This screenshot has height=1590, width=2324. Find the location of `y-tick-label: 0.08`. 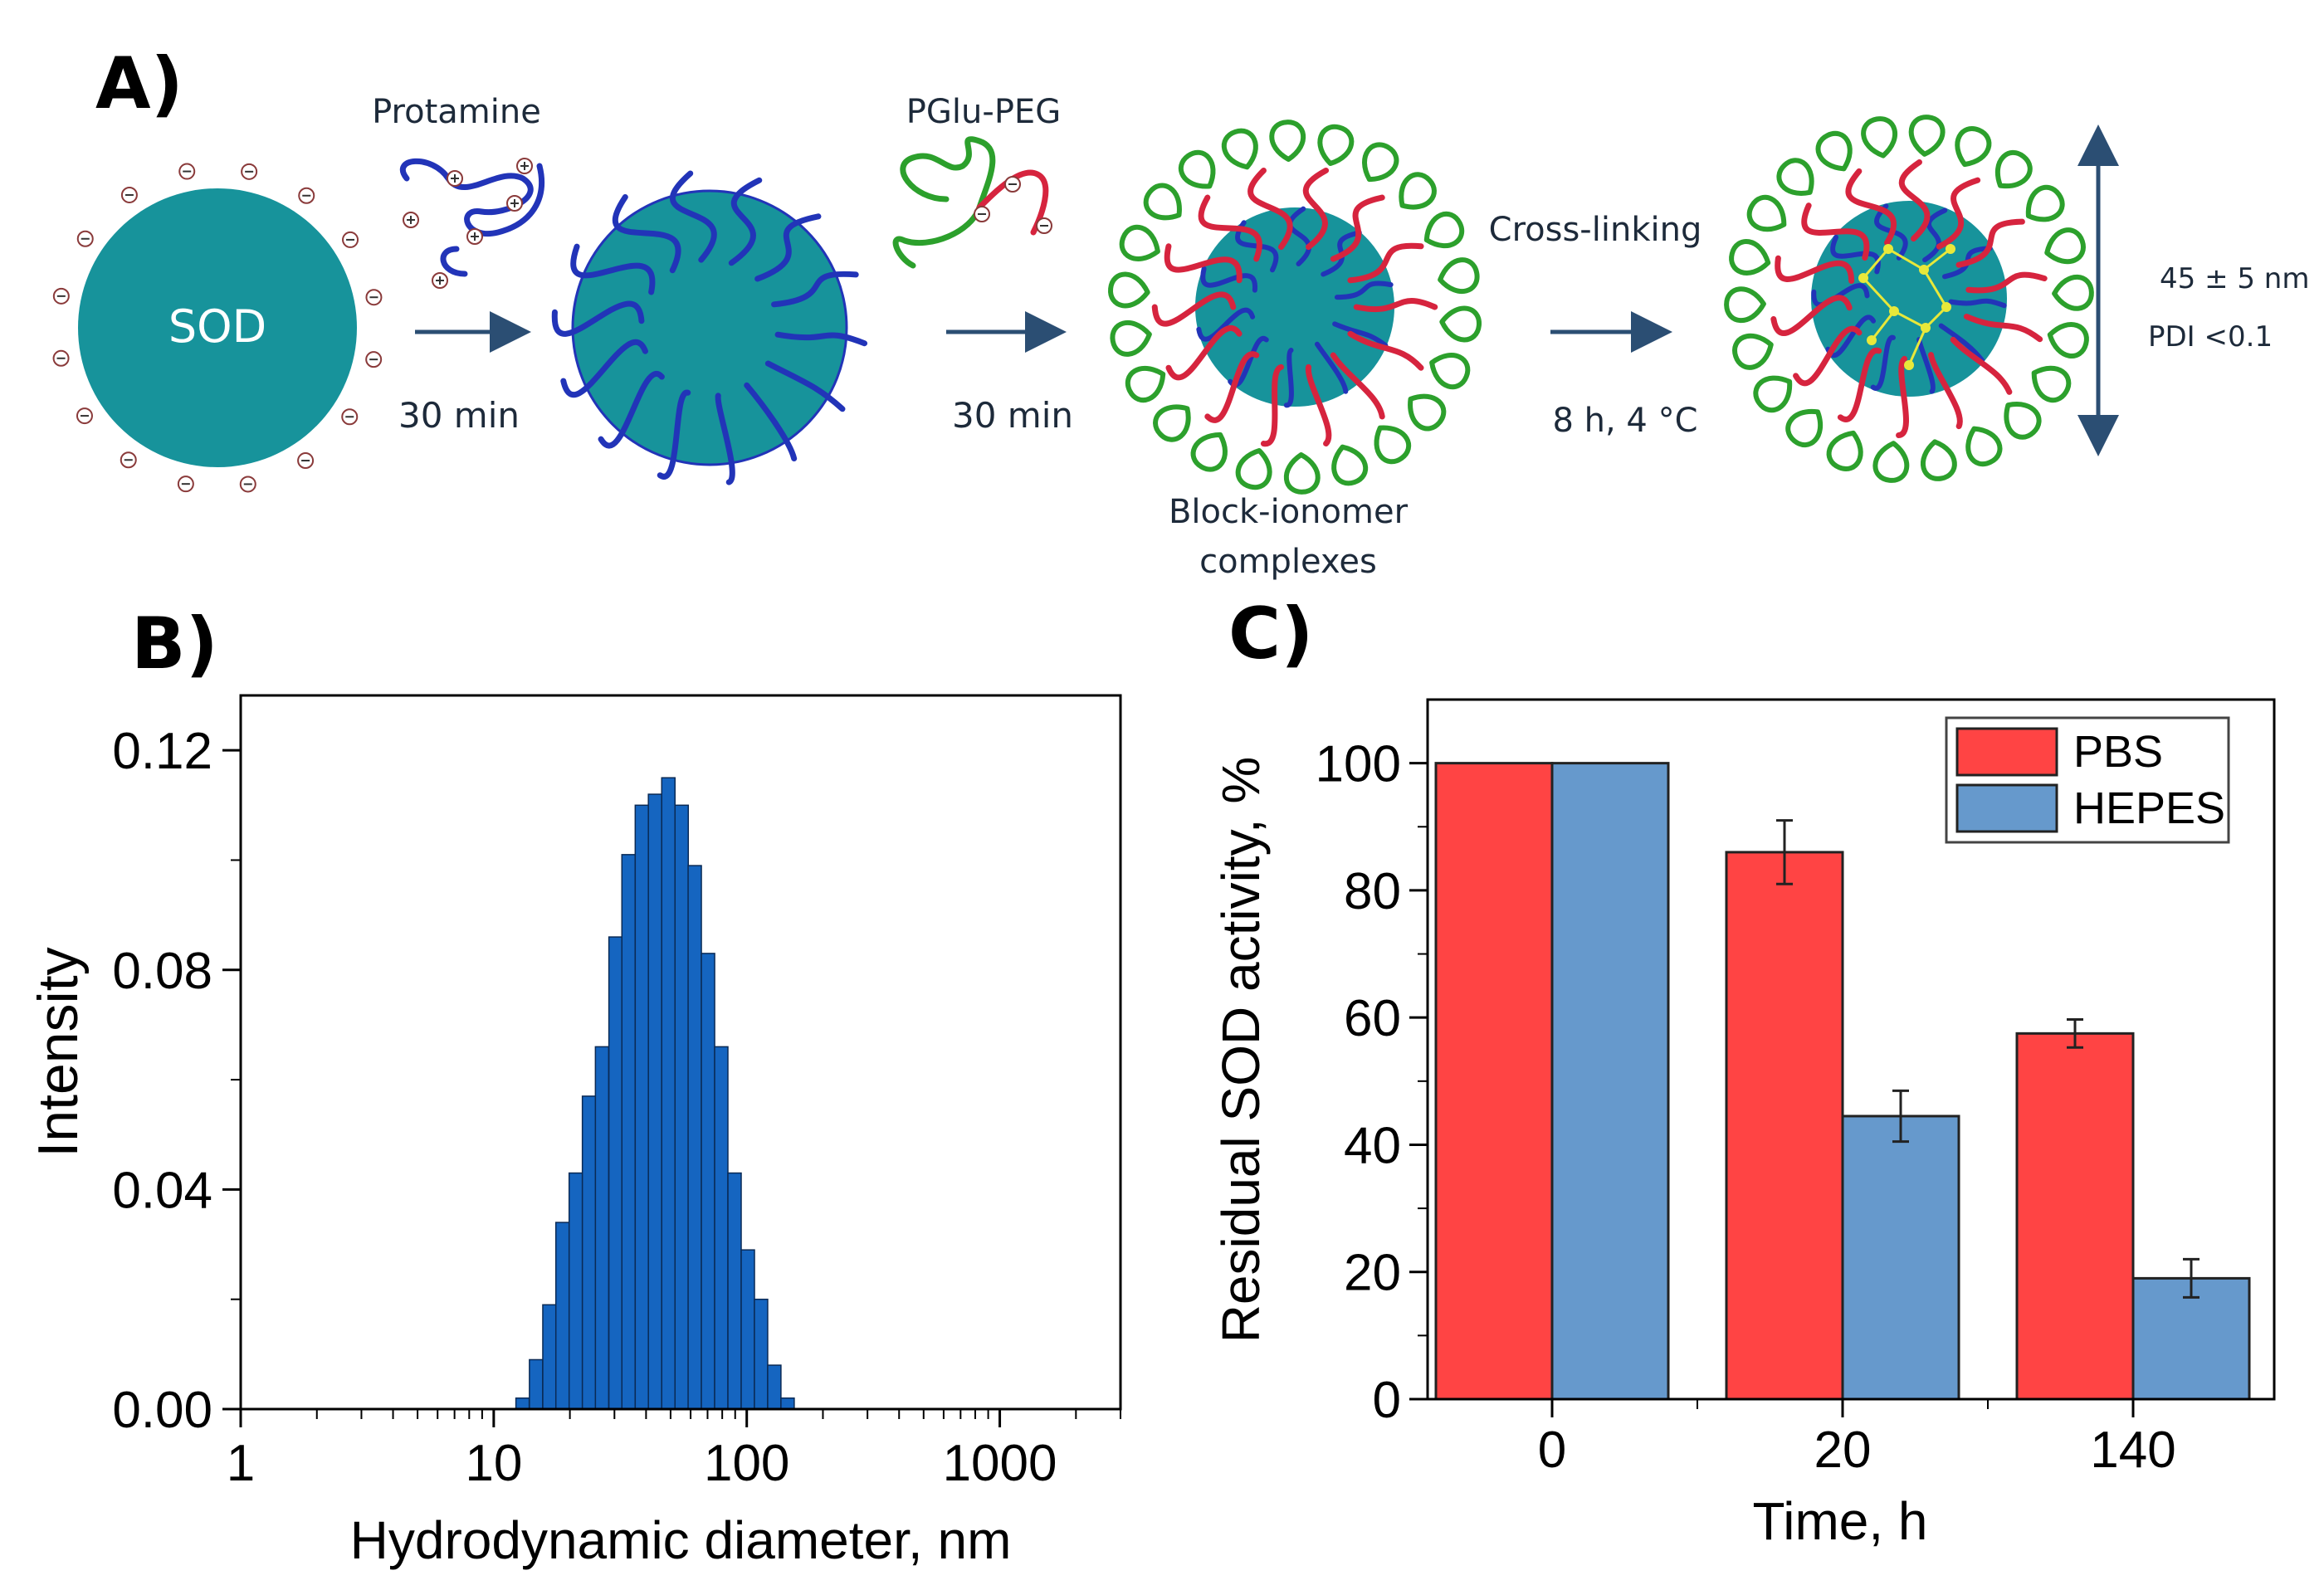

y-tick-label: 0.08 is located at coordinates (162, 971).